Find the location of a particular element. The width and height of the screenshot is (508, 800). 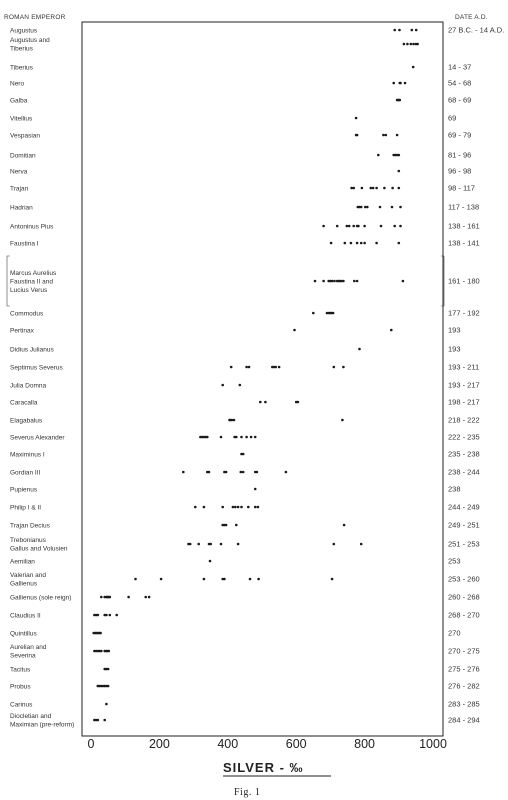

emperor-label: Tacitus is located at coordinates (20, 669).